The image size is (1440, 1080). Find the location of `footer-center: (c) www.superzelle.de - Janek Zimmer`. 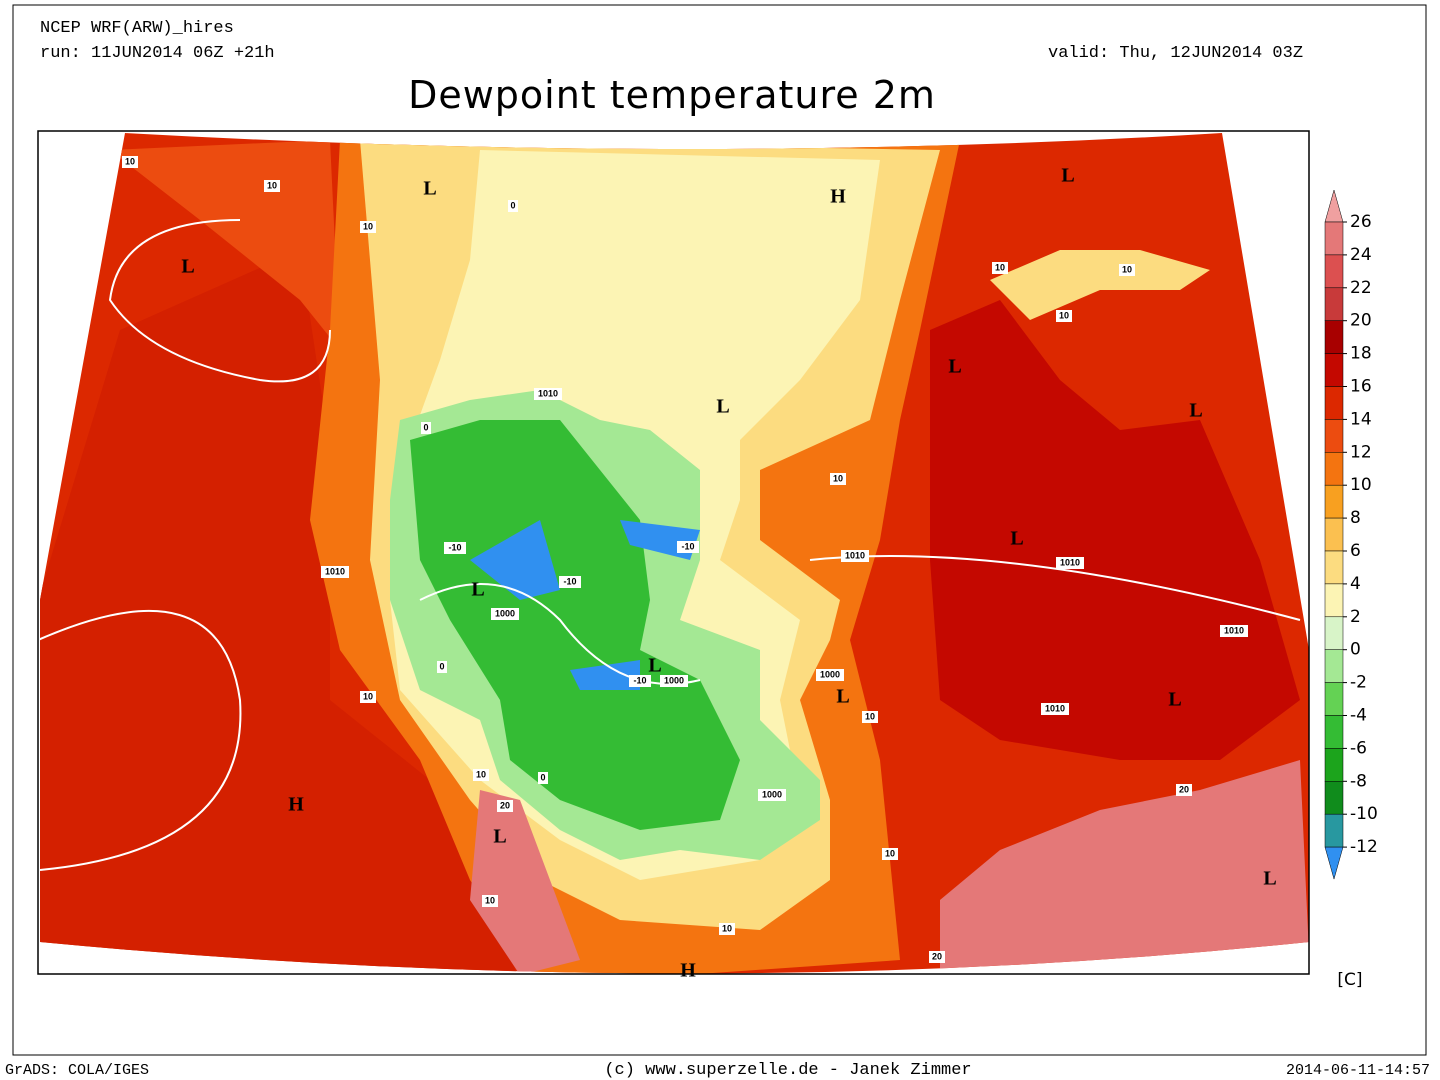

footer-center: (c) www.superzelle.de - Janek Zimmer is located at coordinates (787, 1070).